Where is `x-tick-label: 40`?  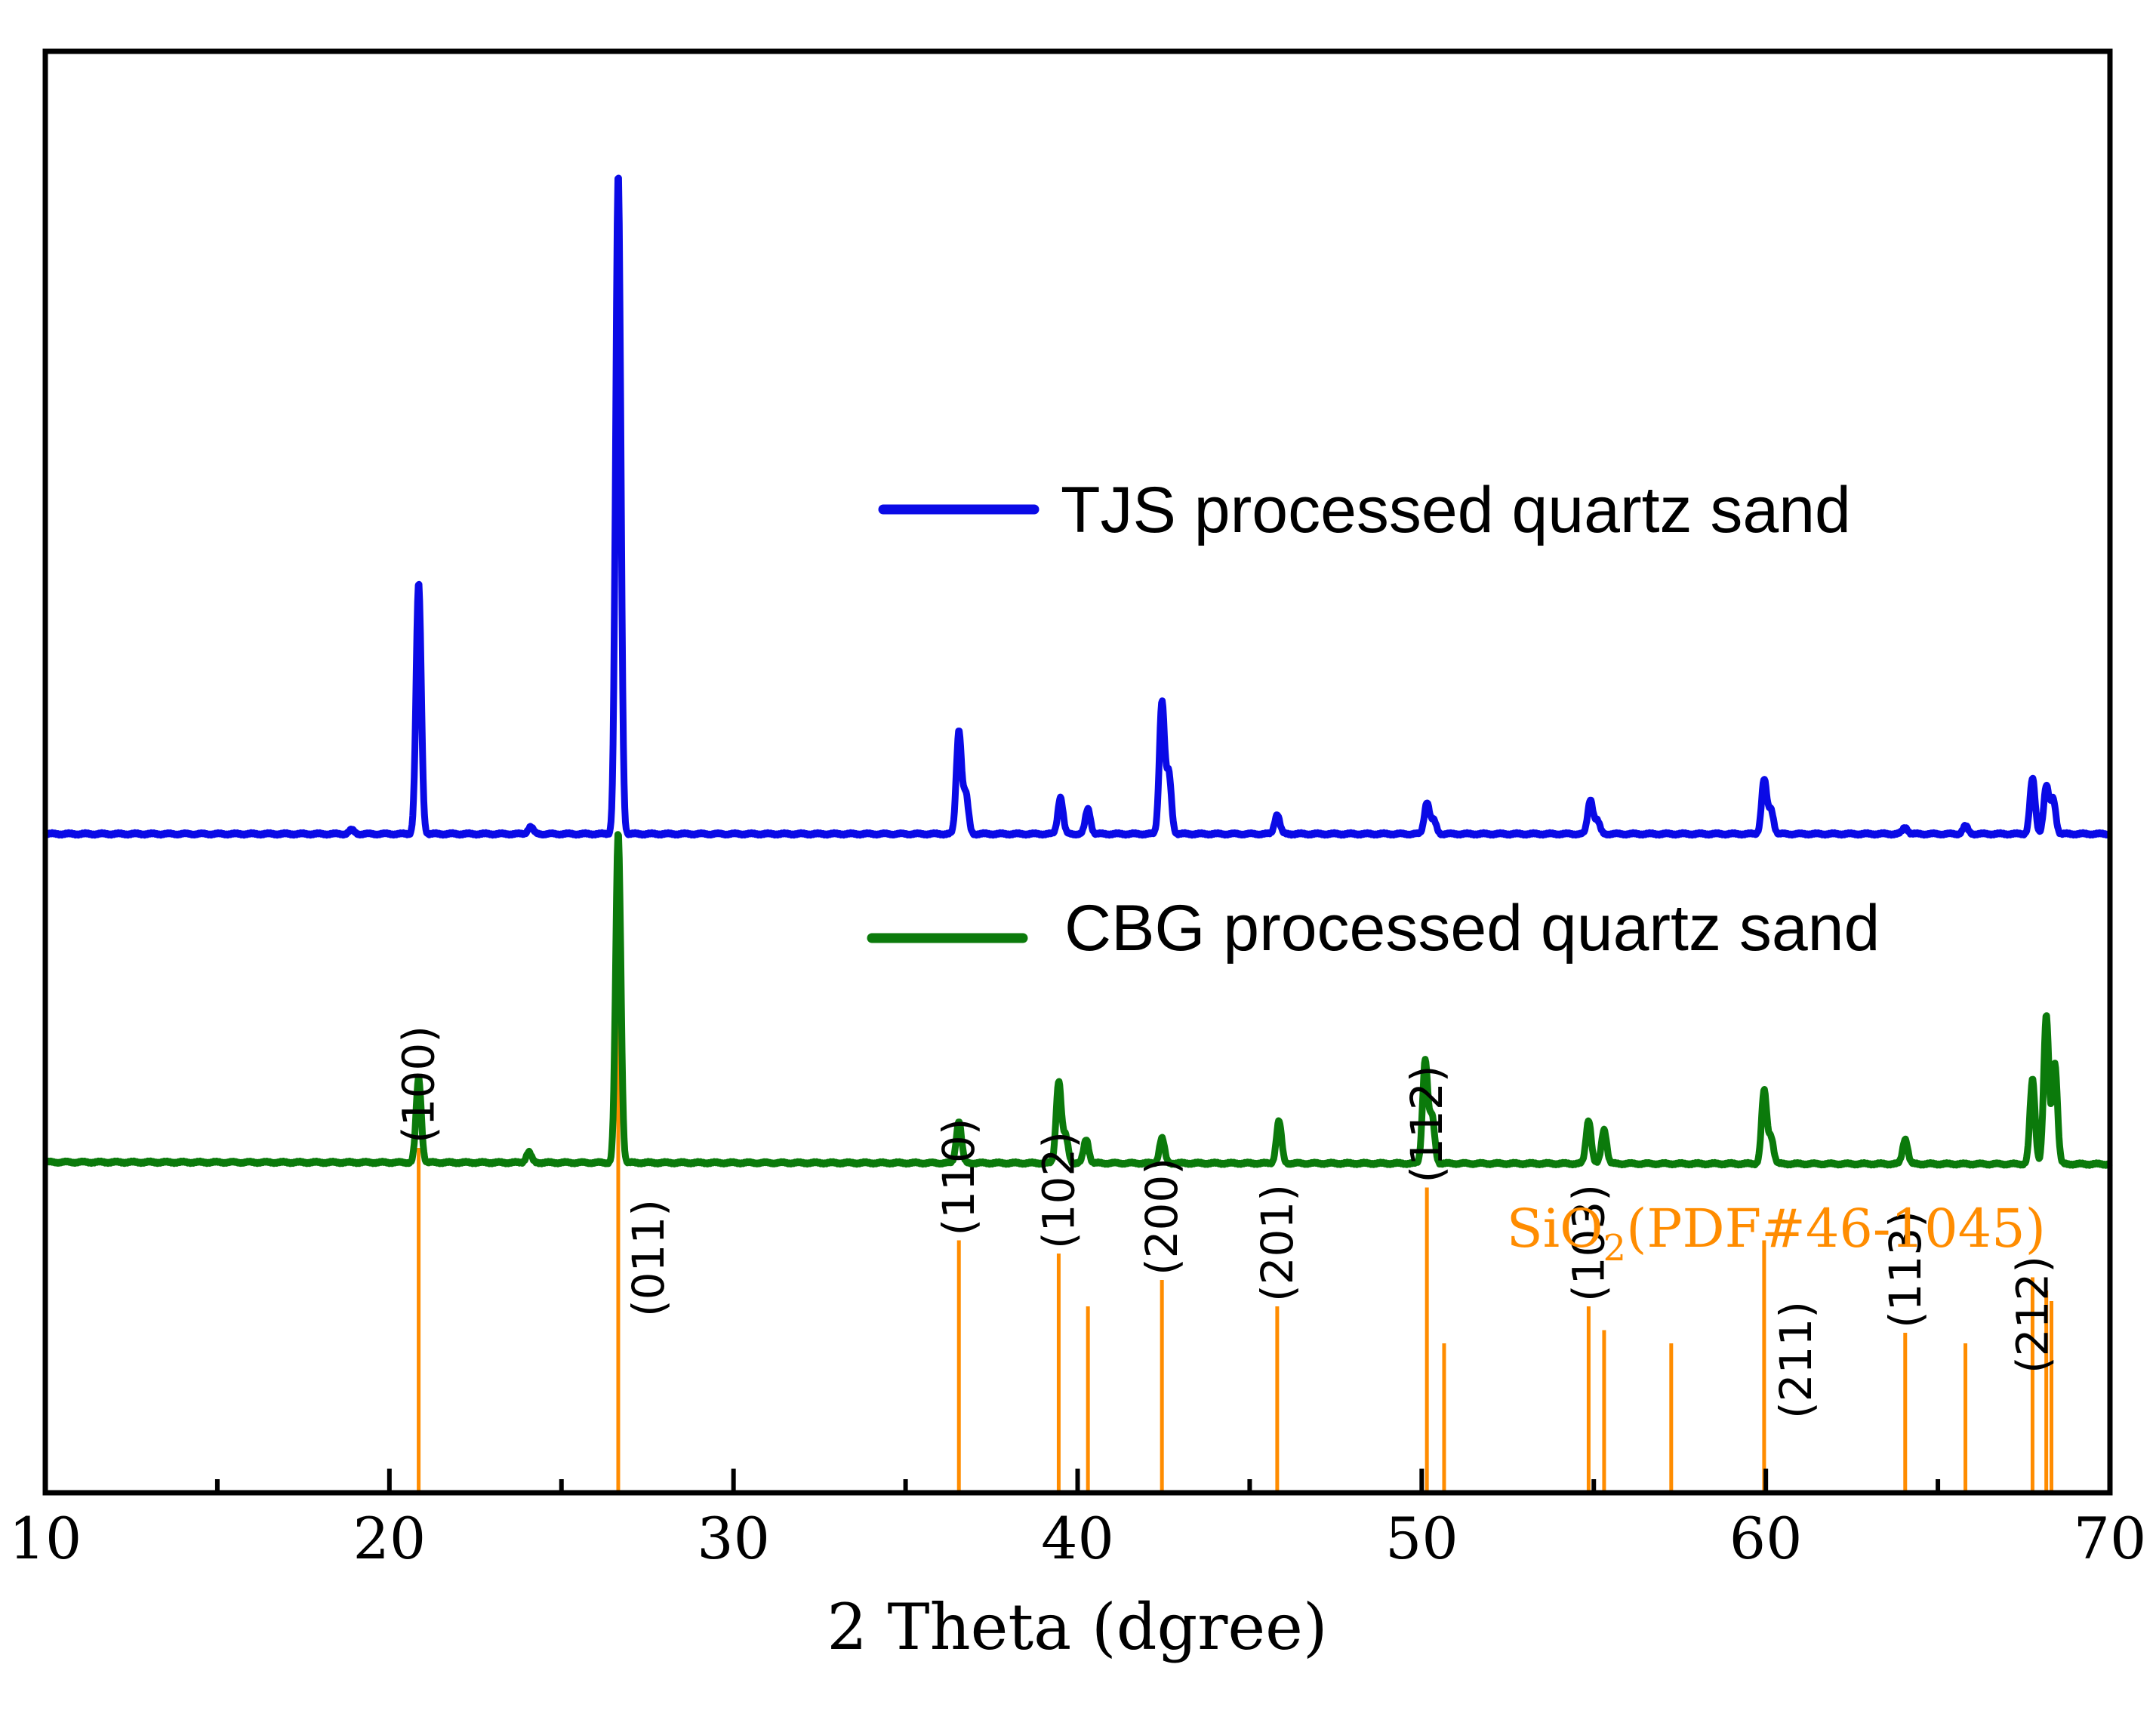 x-tick-label: 40 is located at coordinates (1077, 1538).